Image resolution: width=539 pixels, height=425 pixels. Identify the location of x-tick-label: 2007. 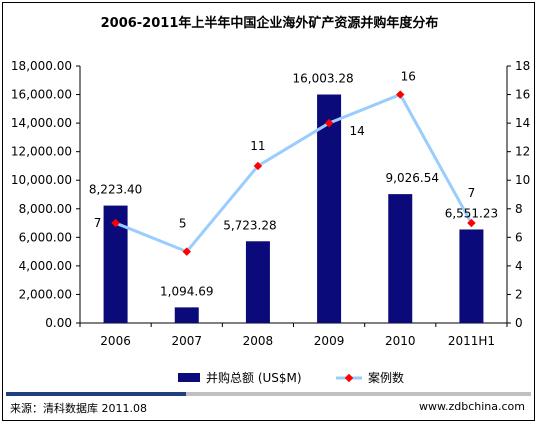
(186, 341).